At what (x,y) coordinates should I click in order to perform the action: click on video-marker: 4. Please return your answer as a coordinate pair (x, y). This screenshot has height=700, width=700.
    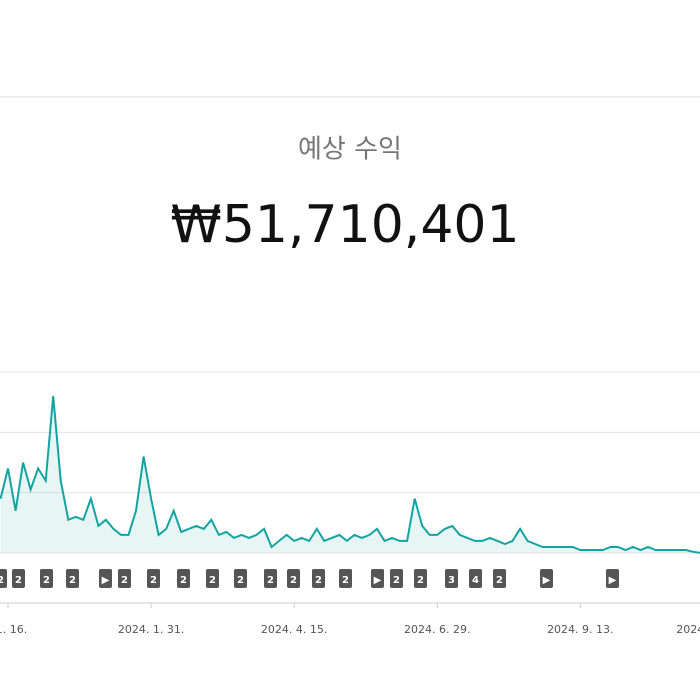
    Looking at the image, I should click on (475, 578).